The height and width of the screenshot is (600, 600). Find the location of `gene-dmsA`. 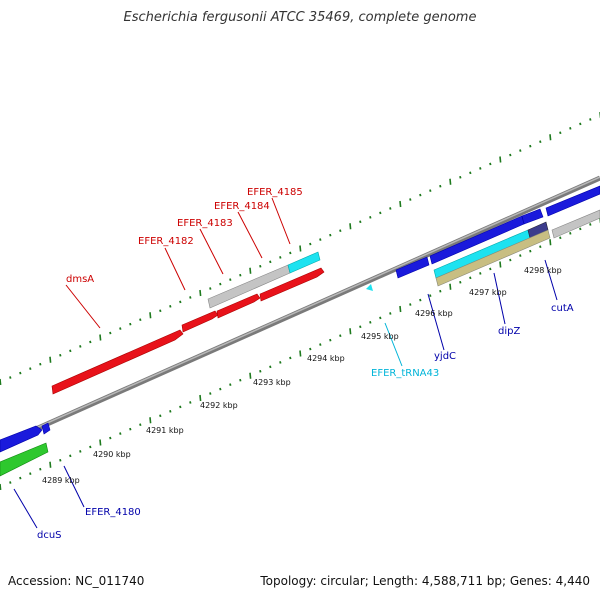

gene-dmsA is located at coordinates (117, 362).